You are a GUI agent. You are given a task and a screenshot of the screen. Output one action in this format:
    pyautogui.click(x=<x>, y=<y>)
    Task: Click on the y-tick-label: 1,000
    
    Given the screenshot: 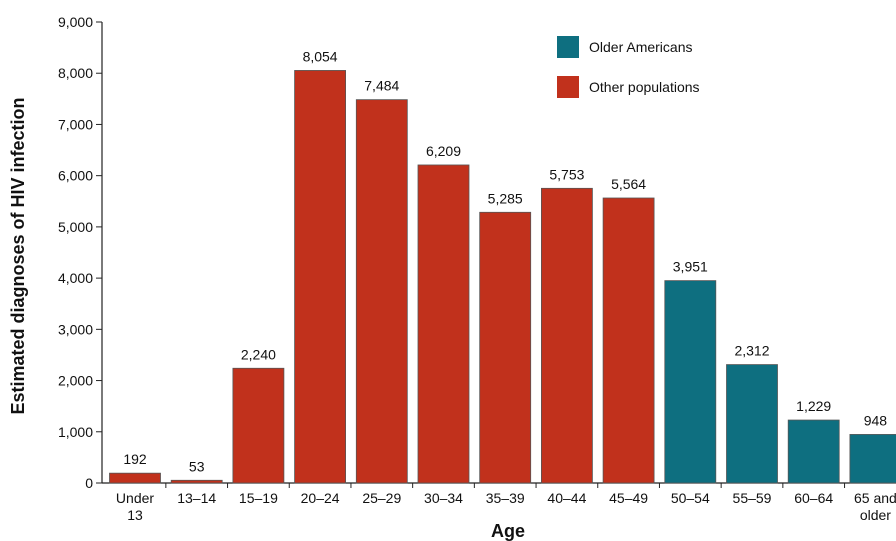 What is the action you would take?
    pyautogui.click(x=75, y=432)
    